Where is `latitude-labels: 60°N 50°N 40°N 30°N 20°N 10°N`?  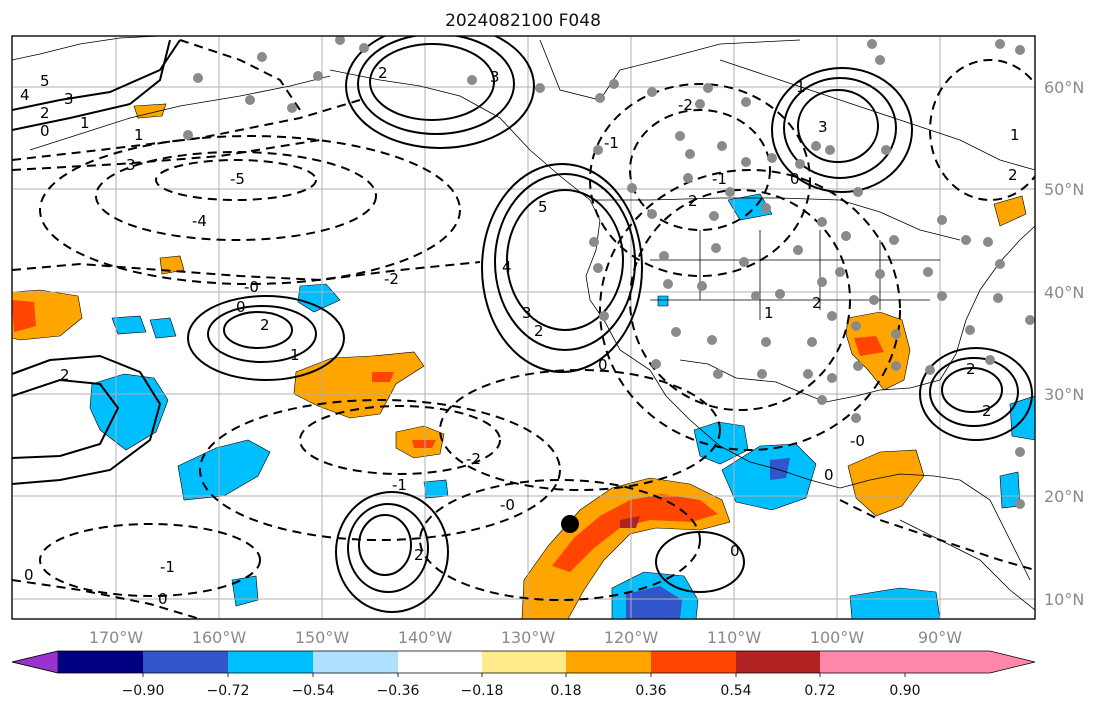 latitude-labels: 60°N 50°N 40°N 30°N 20°N 10°N is located at coordinates (1064, 343).